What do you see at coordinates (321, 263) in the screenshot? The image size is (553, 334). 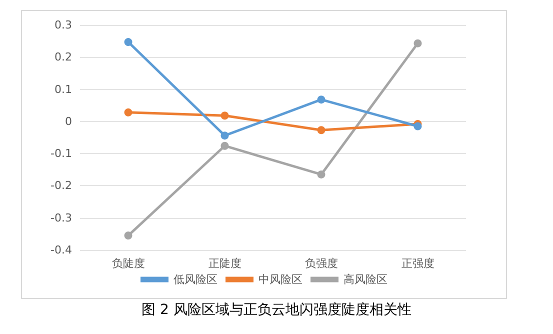 I see `x-tick-label: 负强度` at bounding box center [321, 263].